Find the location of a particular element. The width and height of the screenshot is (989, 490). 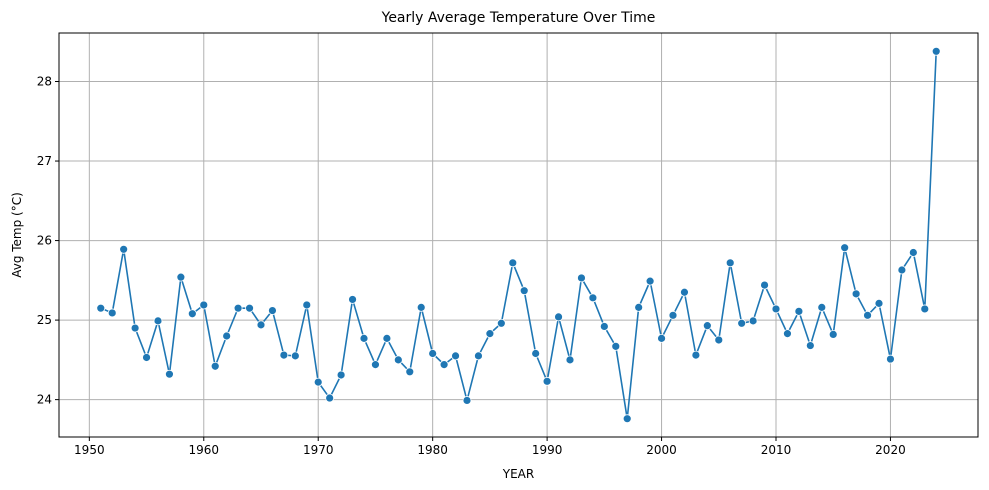

x-tick-label: 1990 is located at coordinates (547, 450).